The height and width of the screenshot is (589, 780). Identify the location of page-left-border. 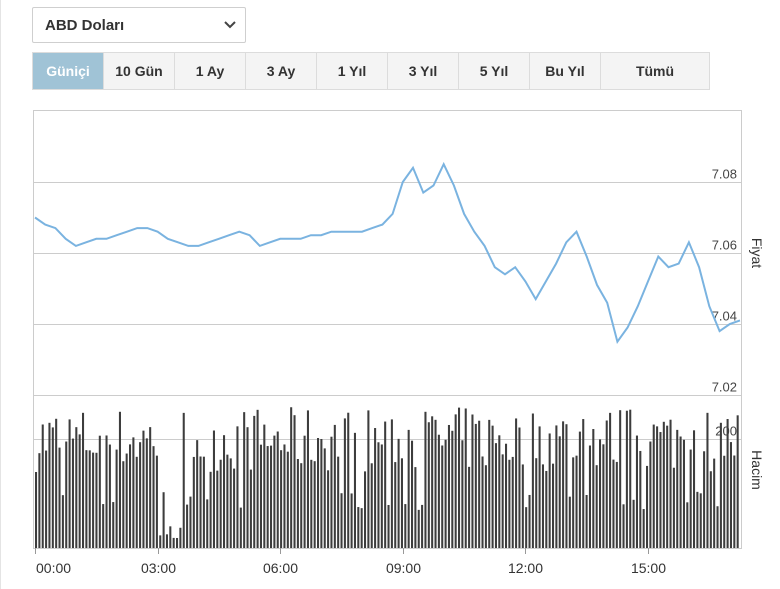
(0, 294).